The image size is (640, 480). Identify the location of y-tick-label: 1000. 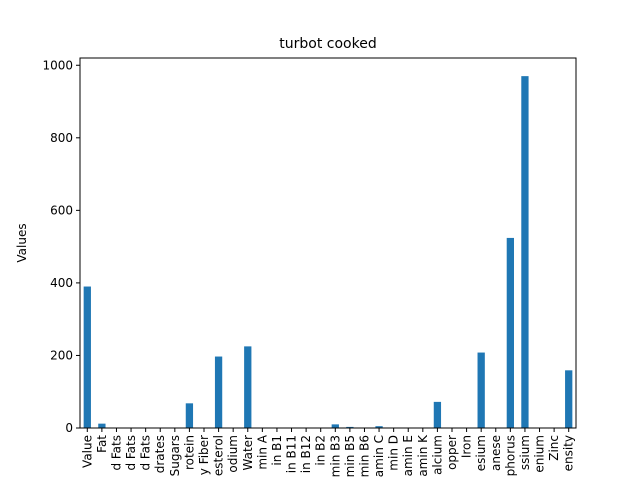
(57, 65).